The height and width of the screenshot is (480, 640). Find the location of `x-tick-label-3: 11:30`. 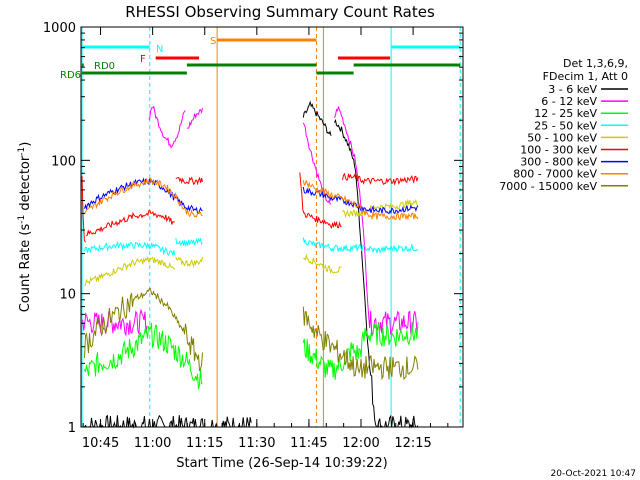

x-tick-label-3: 11:30 is located at coordinates (256, 443).